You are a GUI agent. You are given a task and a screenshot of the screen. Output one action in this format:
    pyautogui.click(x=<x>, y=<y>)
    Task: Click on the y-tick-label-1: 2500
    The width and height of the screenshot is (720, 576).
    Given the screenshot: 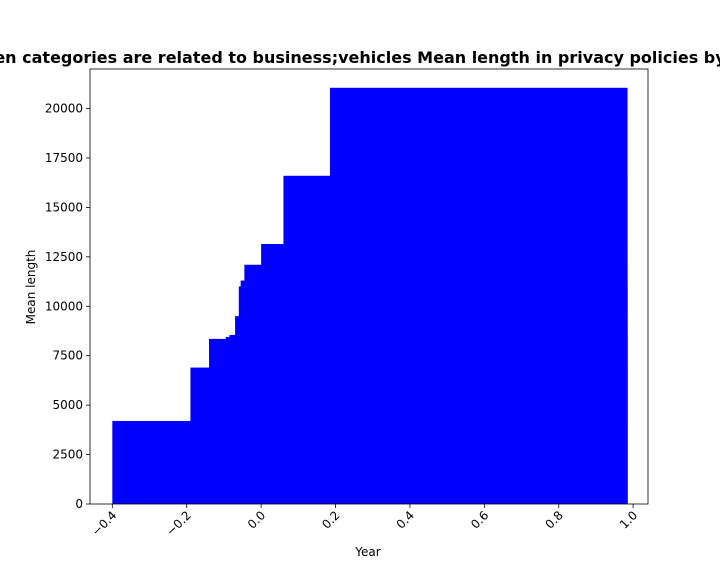 What is the action you would take?
    pyautogui.click(x=67, y=455)
    